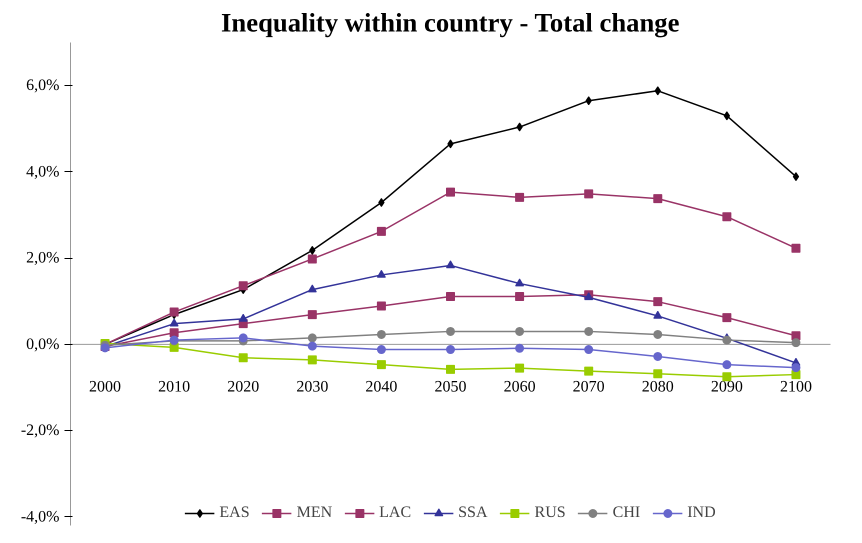  What do you see at coordinates (796, 387) in the screenshot?
I see `x-tick-label: 2100` at bounding box center [796, 387].